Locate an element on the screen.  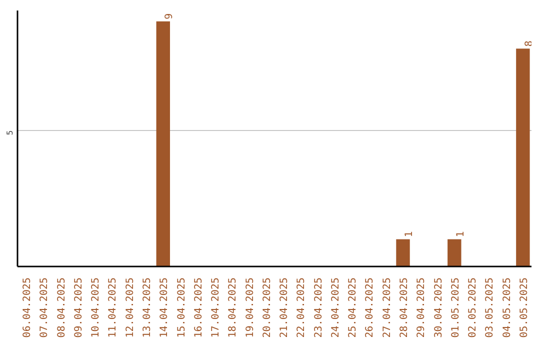
x-tick-label: 15.04.2025 is located at coordinates (182, 307).